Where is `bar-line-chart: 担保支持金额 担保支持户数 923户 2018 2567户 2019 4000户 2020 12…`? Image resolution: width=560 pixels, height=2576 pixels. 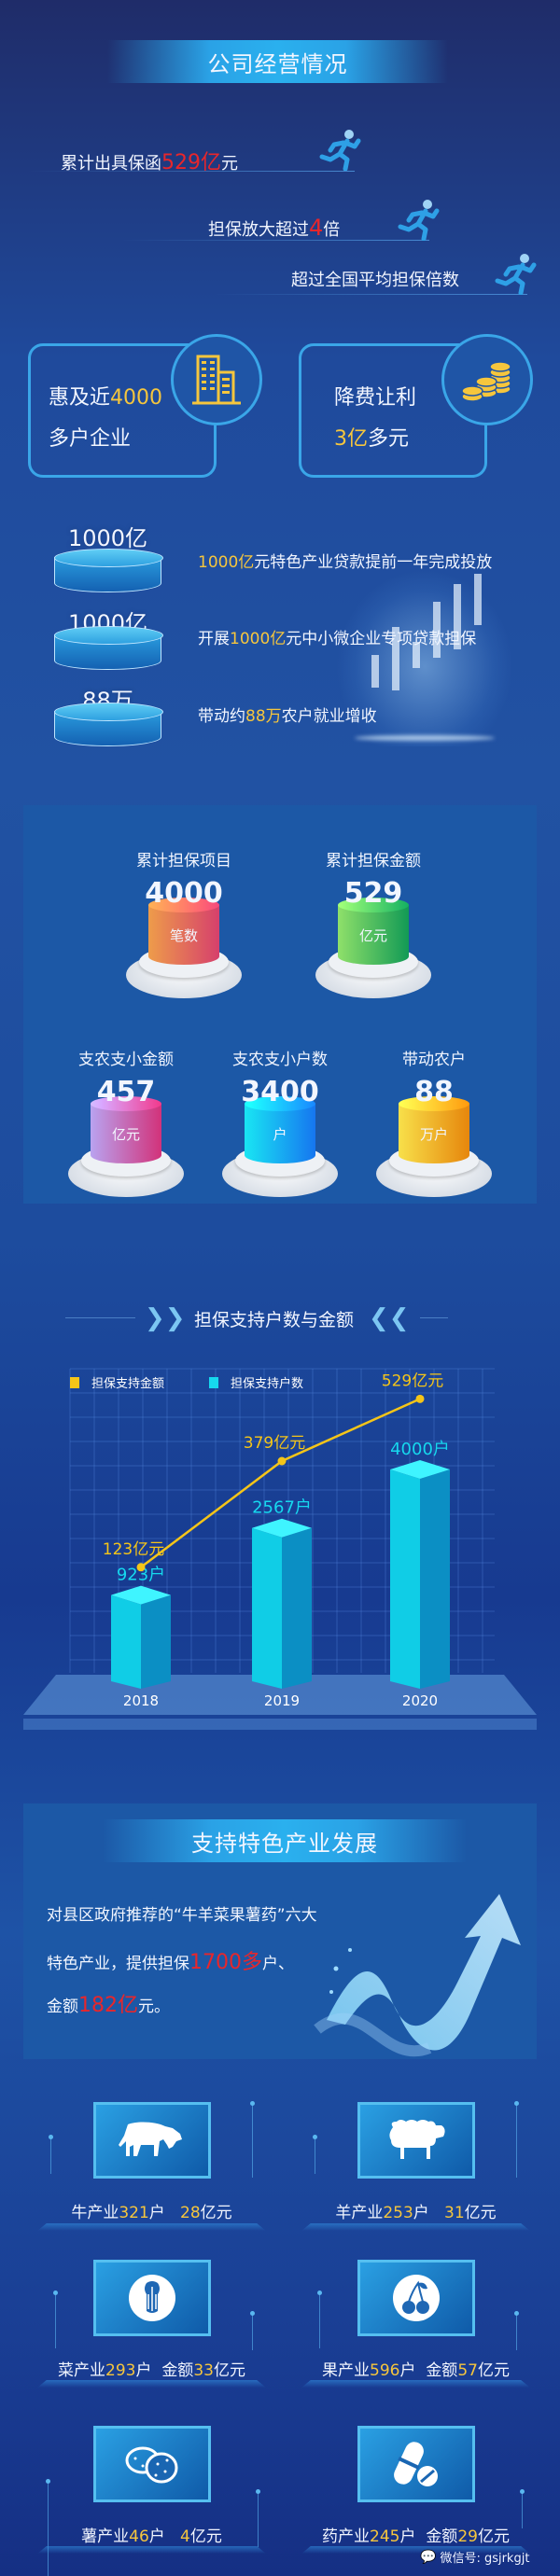
bar-line-chart: 担保支持金额 担保支持户数 923户 2018 2567户 2019 4000户 2020 12… is located at coordinates (280, 1549).